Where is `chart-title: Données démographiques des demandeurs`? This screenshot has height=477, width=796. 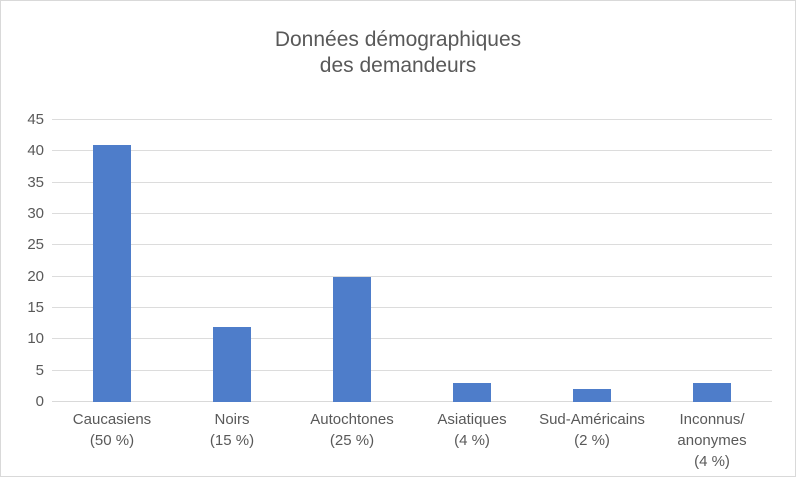
chart-title: Données démographiques des demandeurs is located at coordinates (398, 53).